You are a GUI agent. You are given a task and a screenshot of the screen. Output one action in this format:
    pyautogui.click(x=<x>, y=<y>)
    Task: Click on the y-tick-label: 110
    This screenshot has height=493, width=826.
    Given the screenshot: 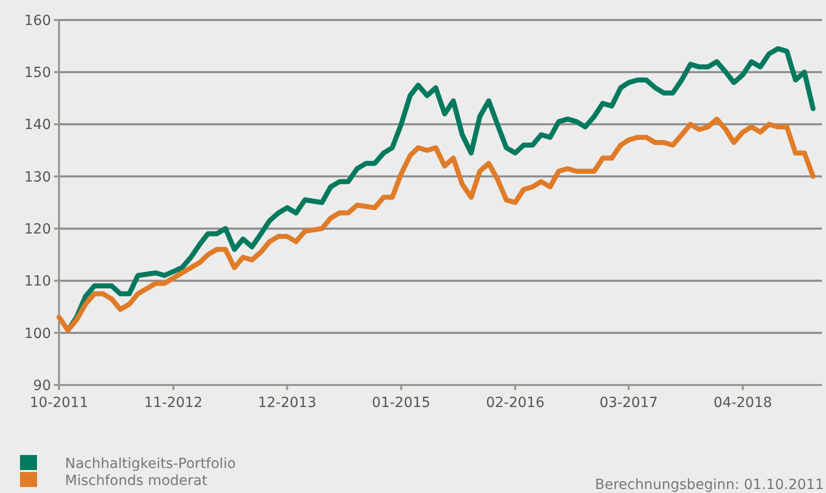 What is the action you would take?
    pyautogui.click(x=37, y=282)
    